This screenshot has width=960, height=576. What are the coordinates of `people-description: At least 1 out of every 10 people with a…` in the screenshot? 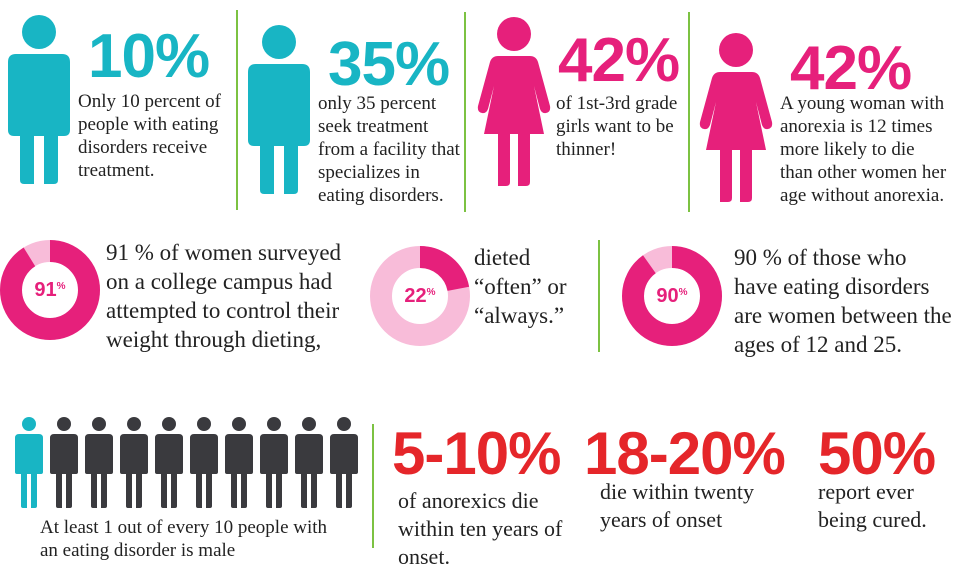 It's located at (190, 539).